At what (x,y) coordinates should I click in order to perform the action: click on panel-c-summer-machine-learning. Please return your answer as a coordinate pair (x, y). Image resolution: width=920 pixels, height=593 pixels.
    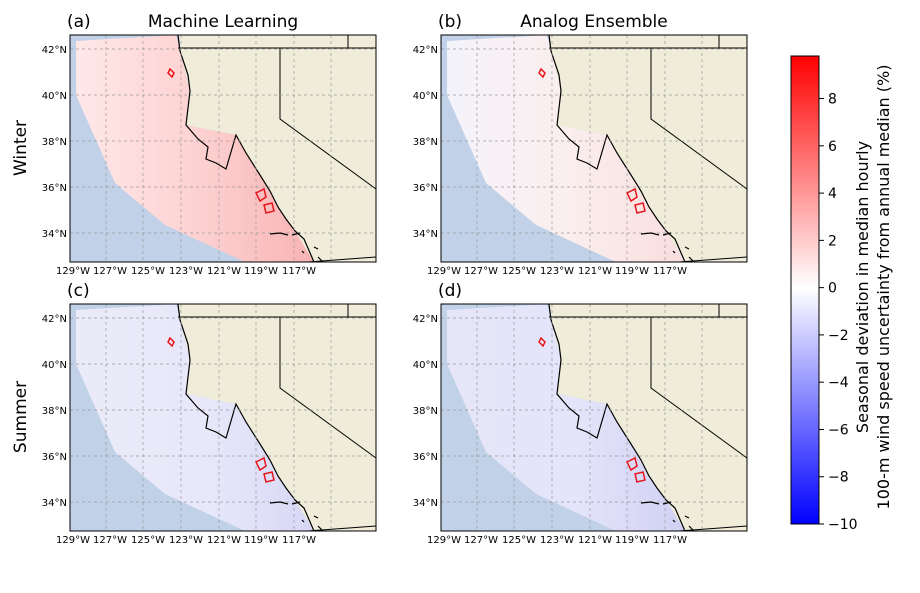
    Looking at the image, I should click on (223, 417).